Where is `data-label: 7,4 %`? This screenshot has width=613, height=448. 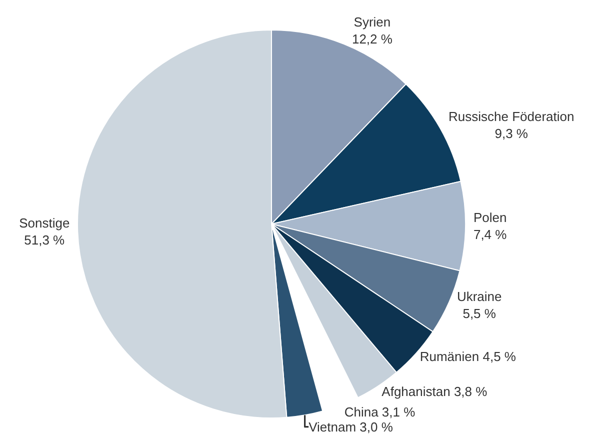 data-label: 7,4 % is located at coordinates (490, 234).